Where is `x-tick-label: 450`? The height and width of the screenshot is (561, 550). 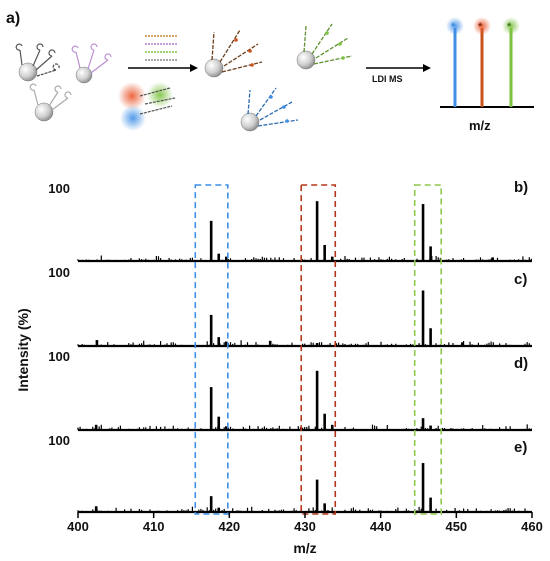 x-tick-label: 450 is located at coordinates (456, 526).